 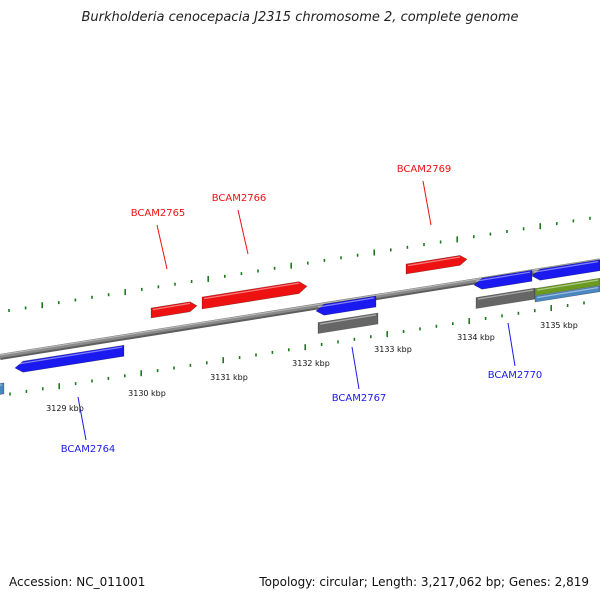 I want to click on gene-bcam2770-arrow, so click(x=503, y=279).